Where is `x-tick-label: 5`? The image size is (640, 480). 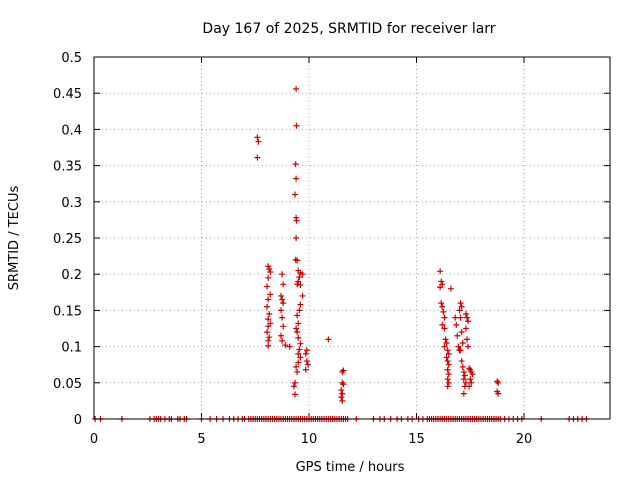
x-tick-label: 5 is located at coordinates (201, 439).